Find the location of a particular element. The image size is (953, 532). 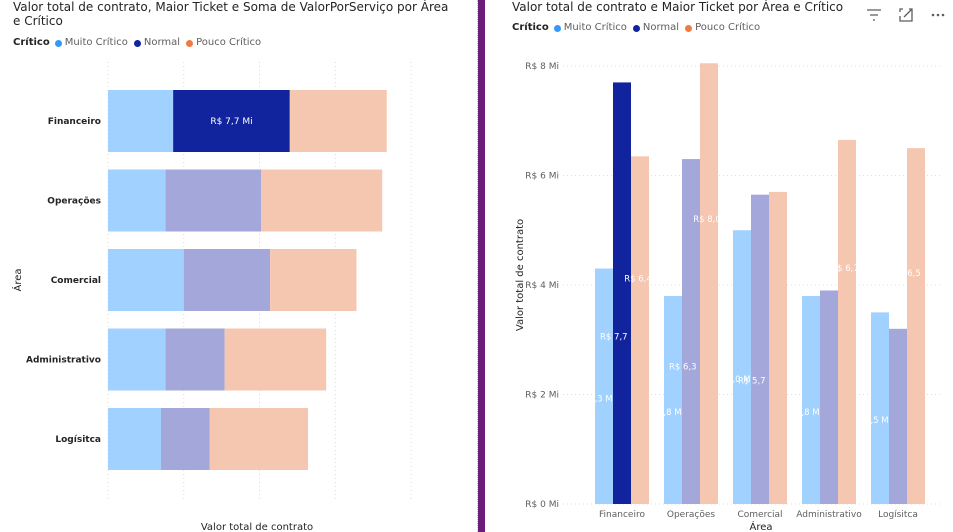

bar-logisitca-muito-critico is located at coordinates (135, 439).